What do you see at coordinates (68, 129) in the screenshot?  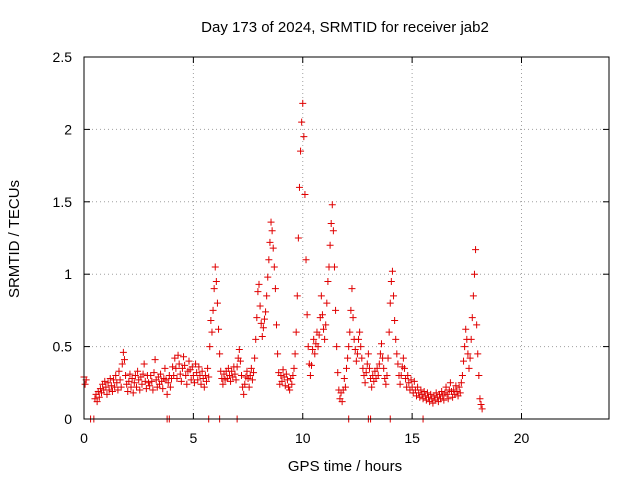 I see `y-tick-label: 2` at bounding box center [68, 129].